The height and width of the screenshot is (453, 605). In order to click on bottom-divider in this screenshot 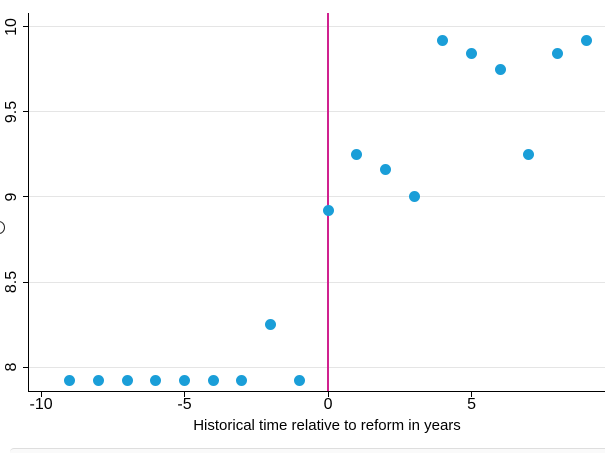, I will do `click(307, 450)`.